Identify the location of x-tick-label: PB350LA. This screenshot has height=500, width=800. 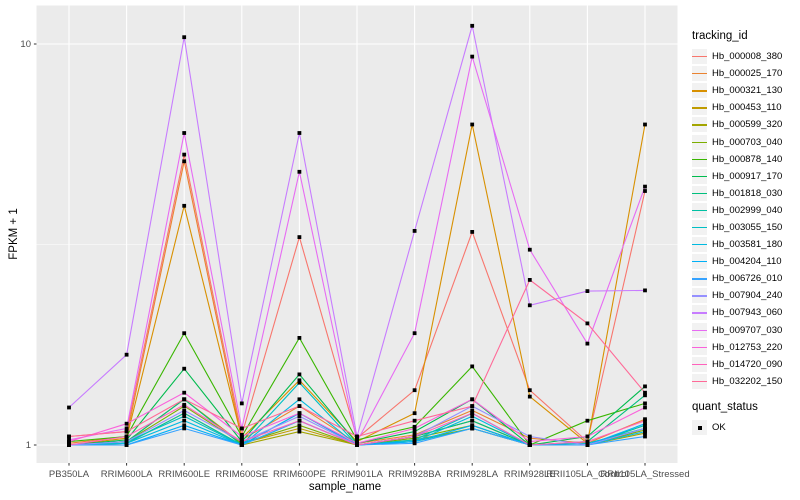
(69, 474).